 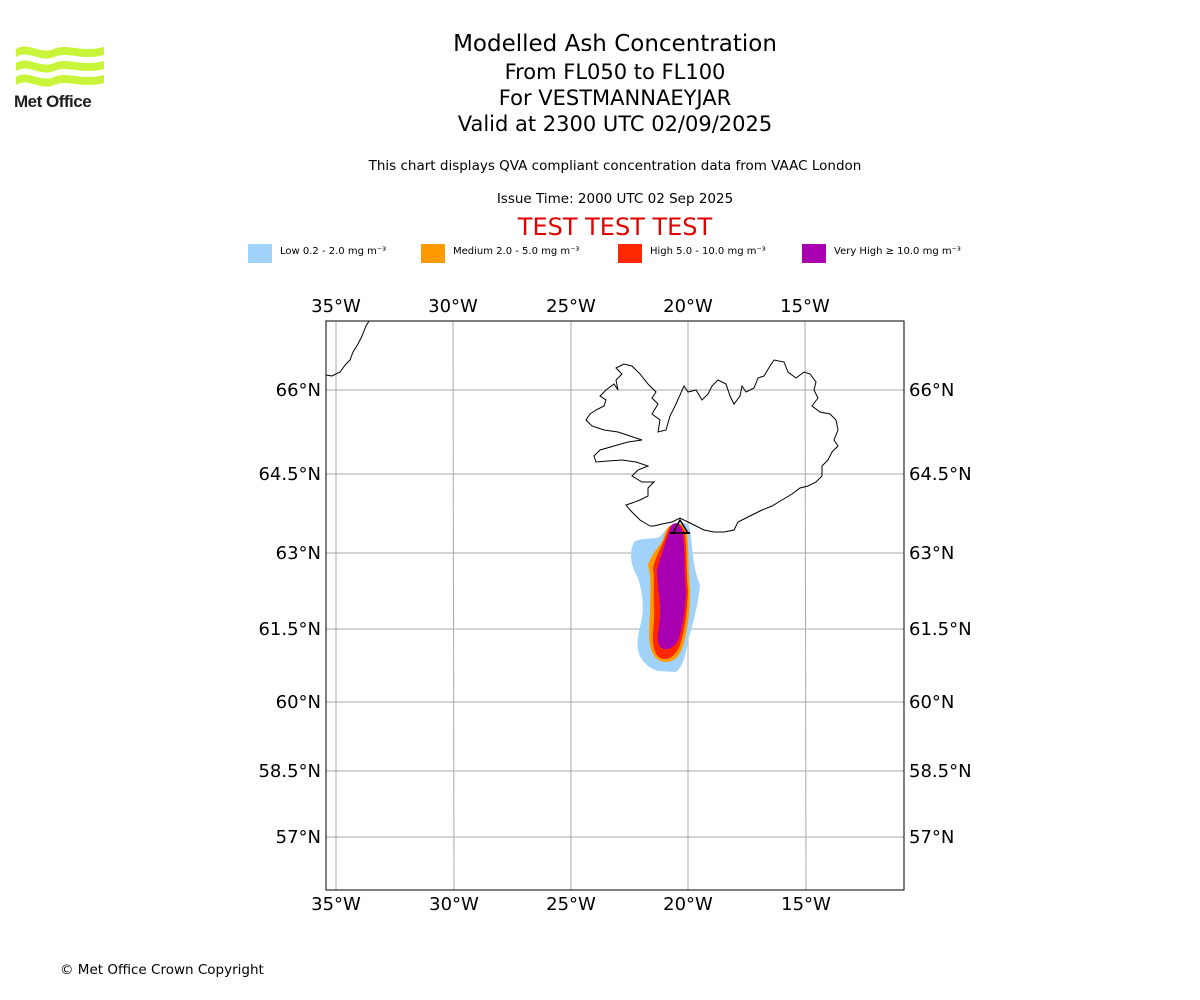 I want to click on test-banner: TEST TEST TEST, so click(x=615, y=227).